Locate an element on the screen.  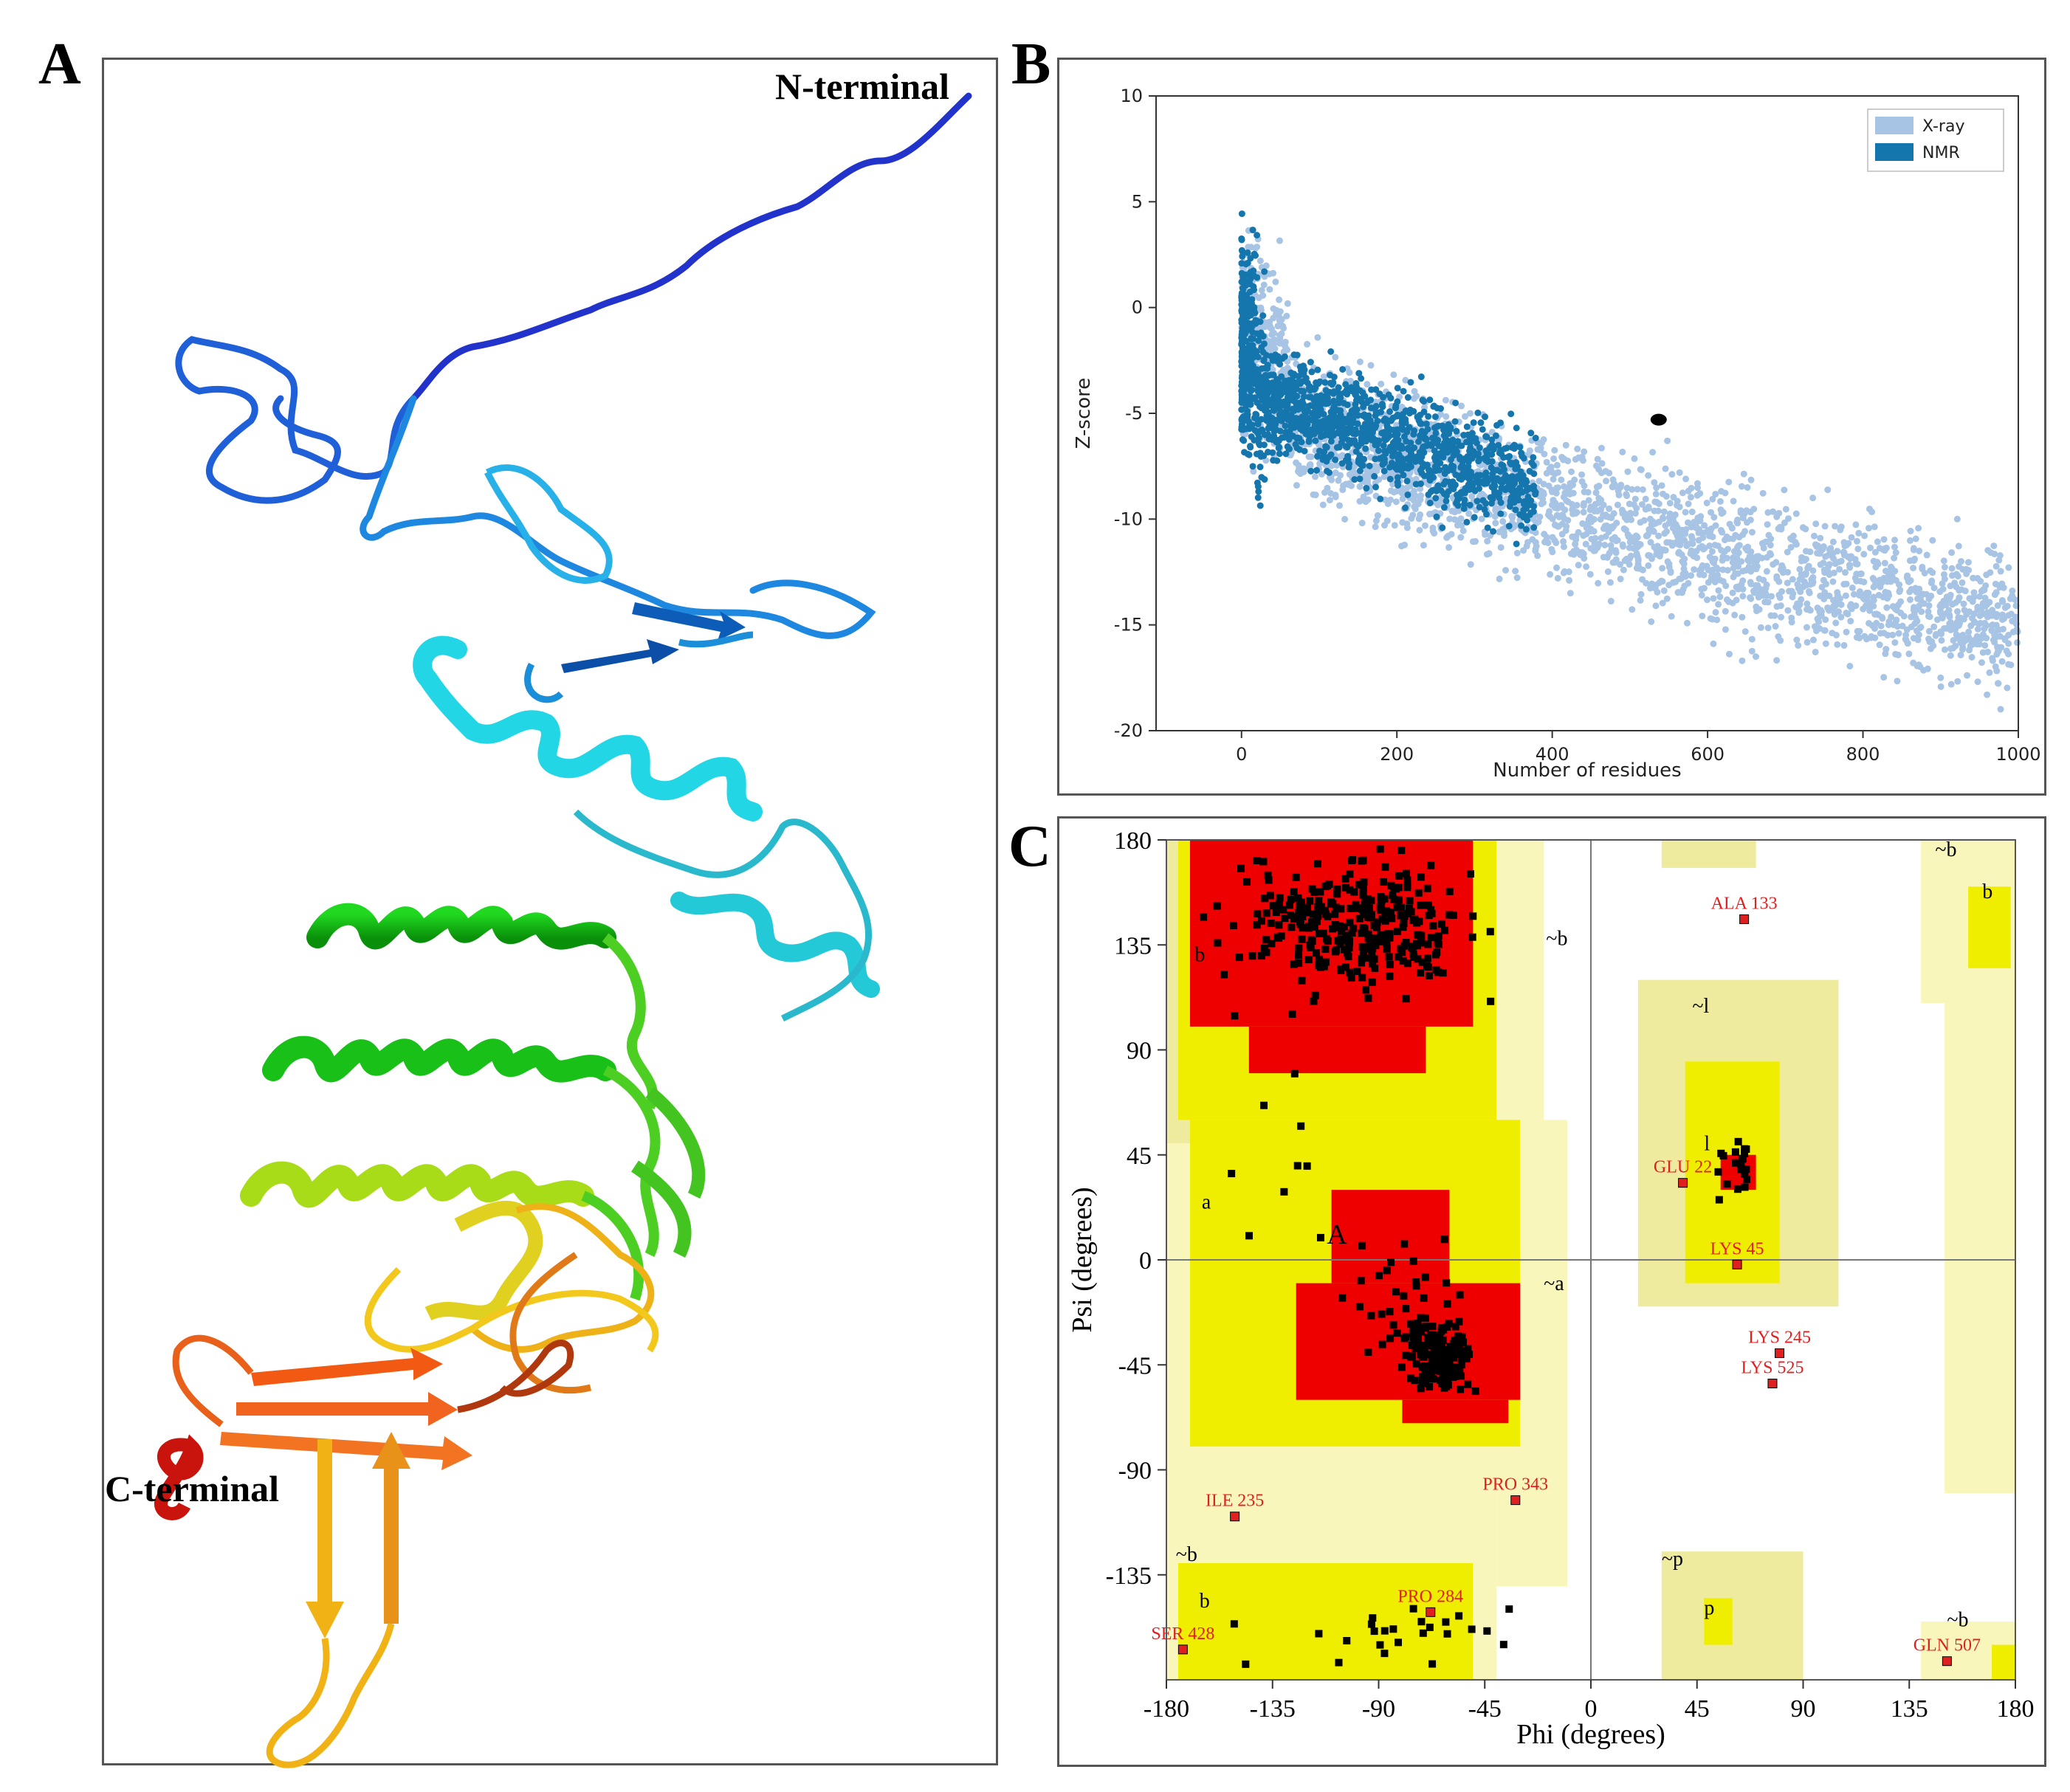
c-terminal-label: C-terminal is located at coordinates (192, 1488).